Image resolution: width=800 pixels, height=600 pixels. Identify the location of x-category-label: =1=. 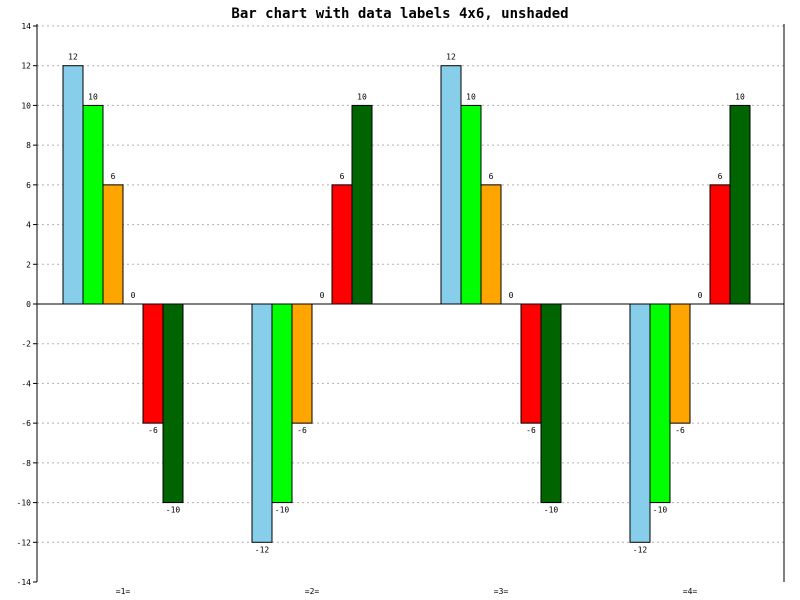
(123, 591).